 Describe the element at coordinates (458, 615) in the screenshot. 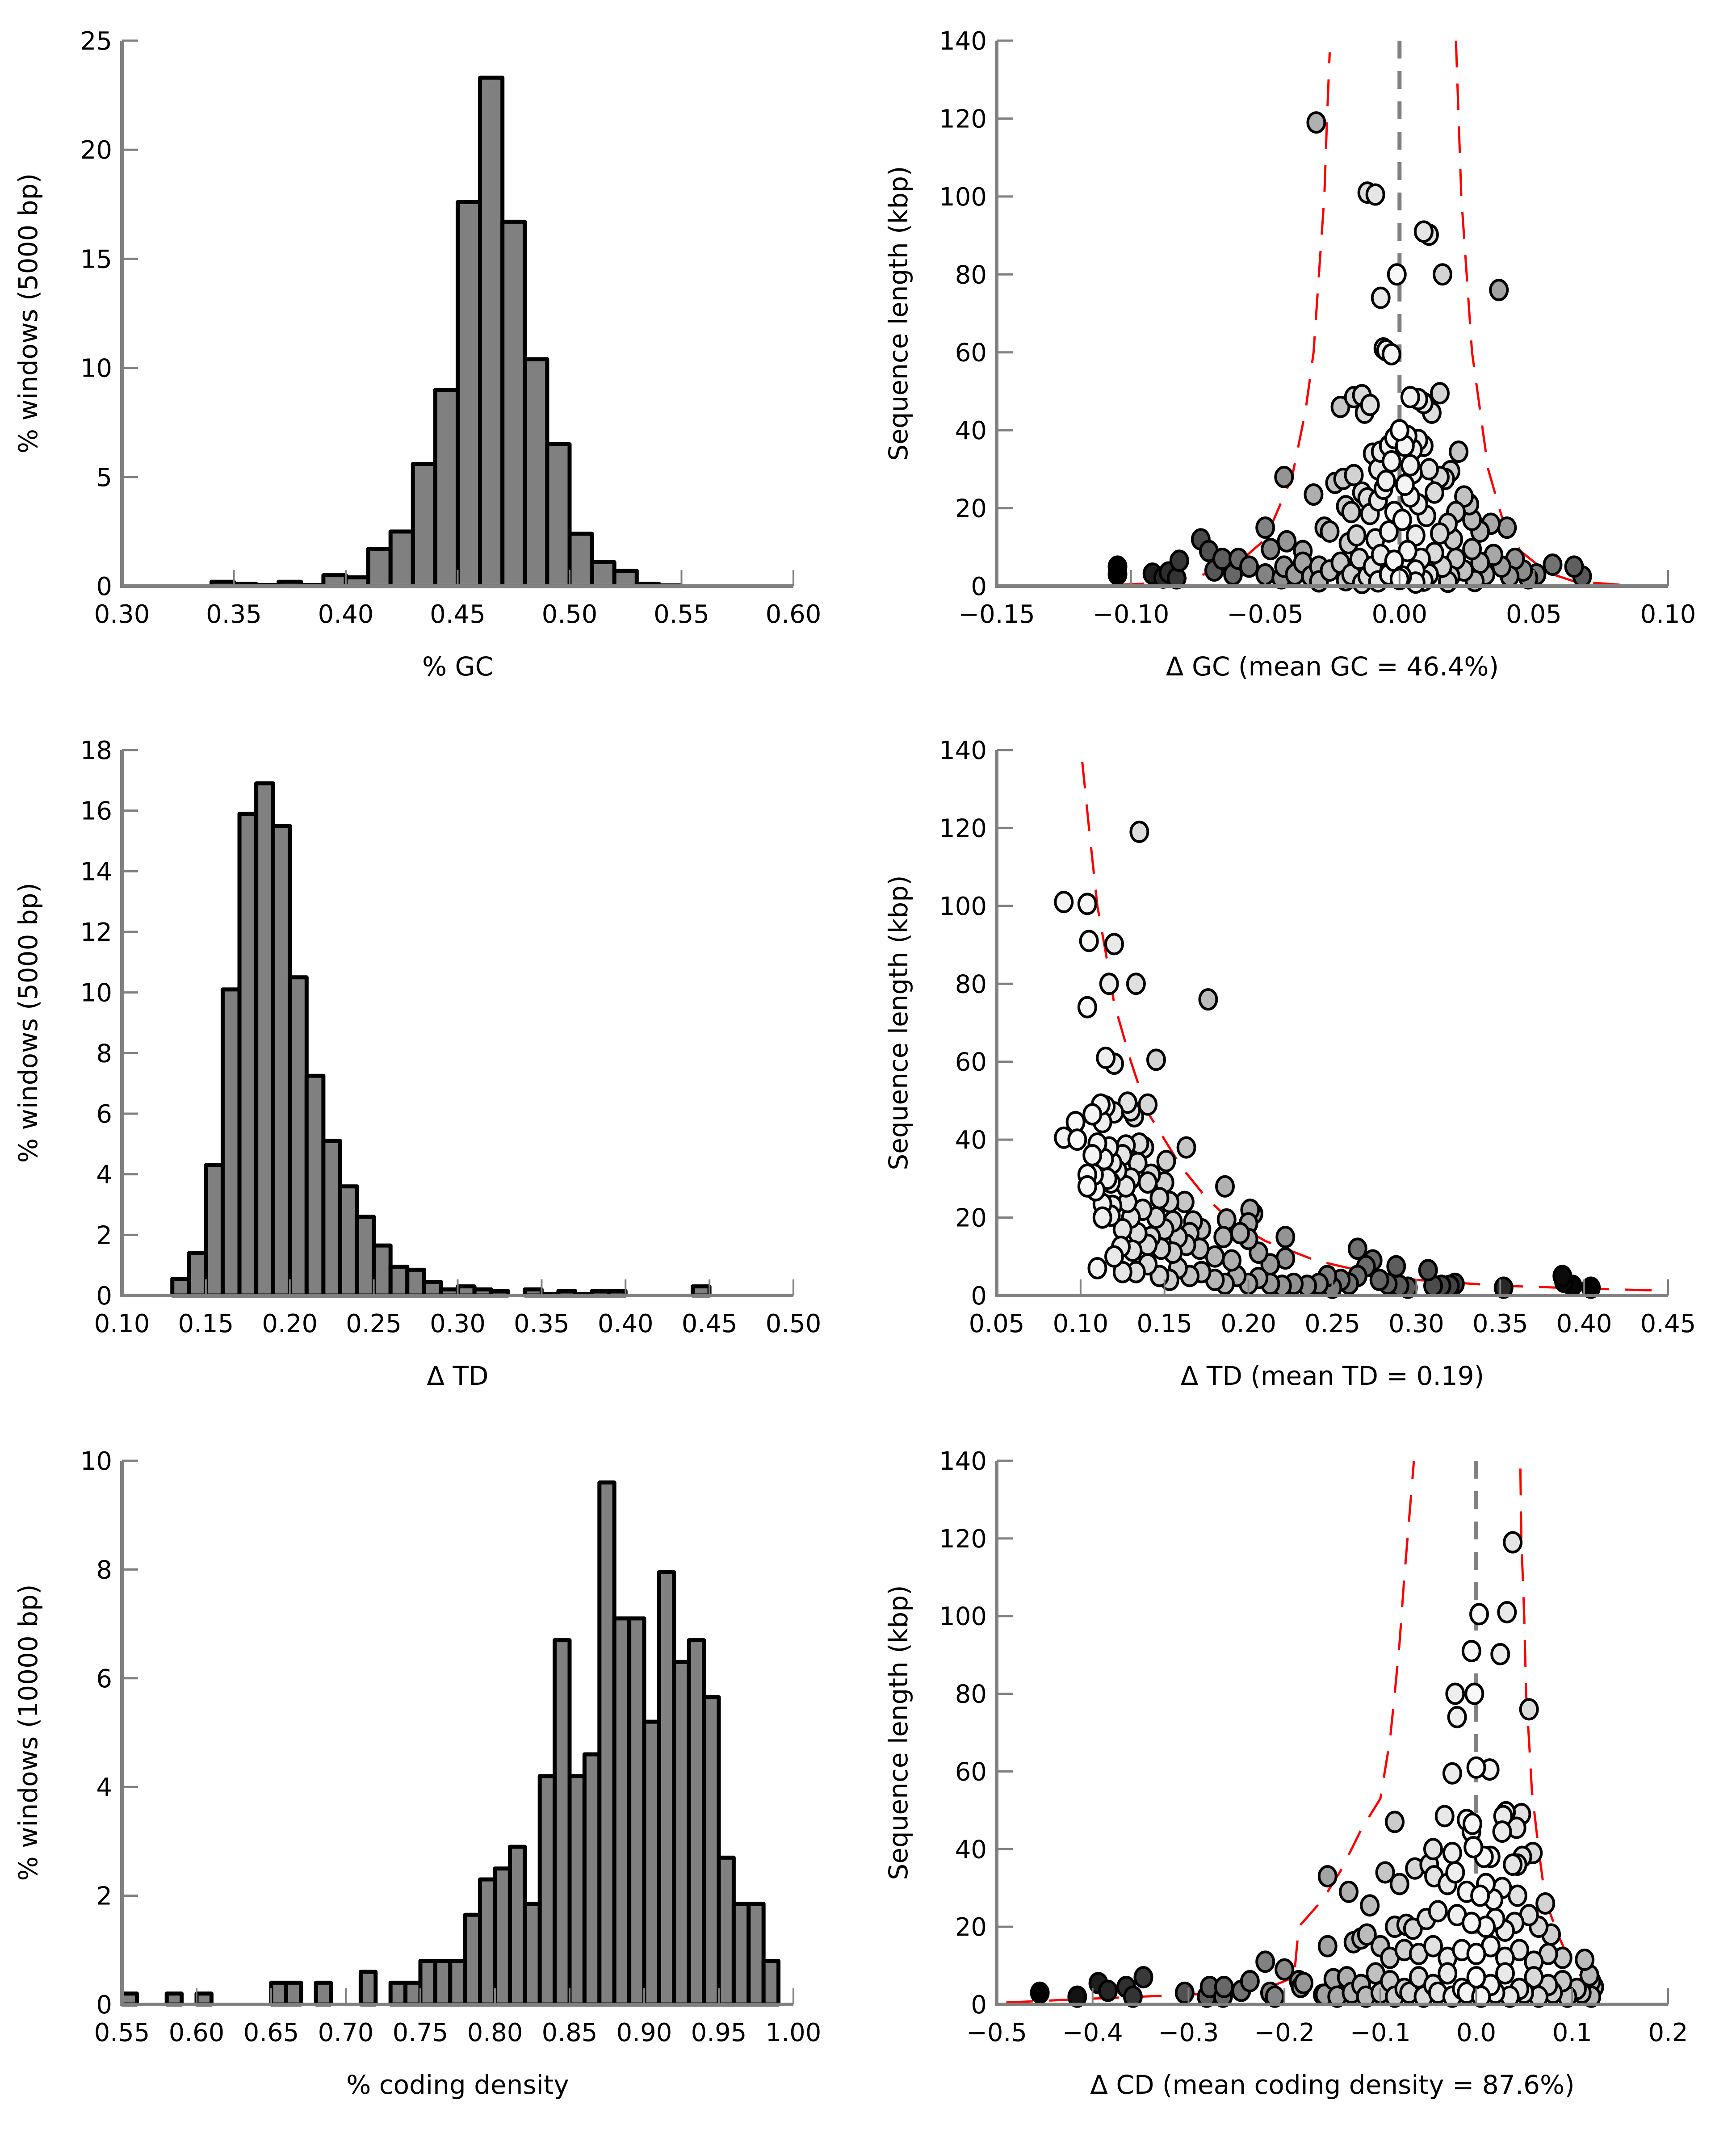

I see `x-tick-label: 0.45` at that location.